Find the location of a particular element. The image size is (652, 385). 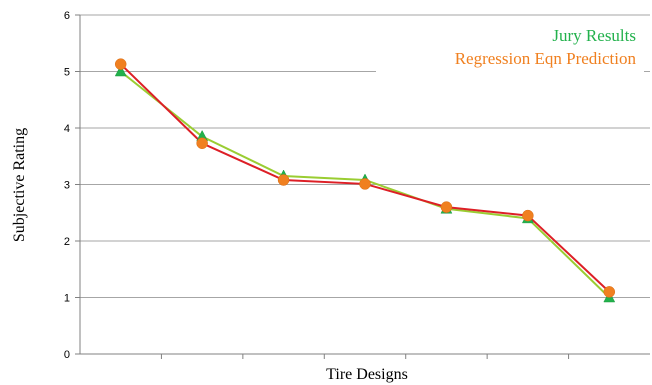

y-axis-title: Subjective Rating is located at coordinates (19, 185).